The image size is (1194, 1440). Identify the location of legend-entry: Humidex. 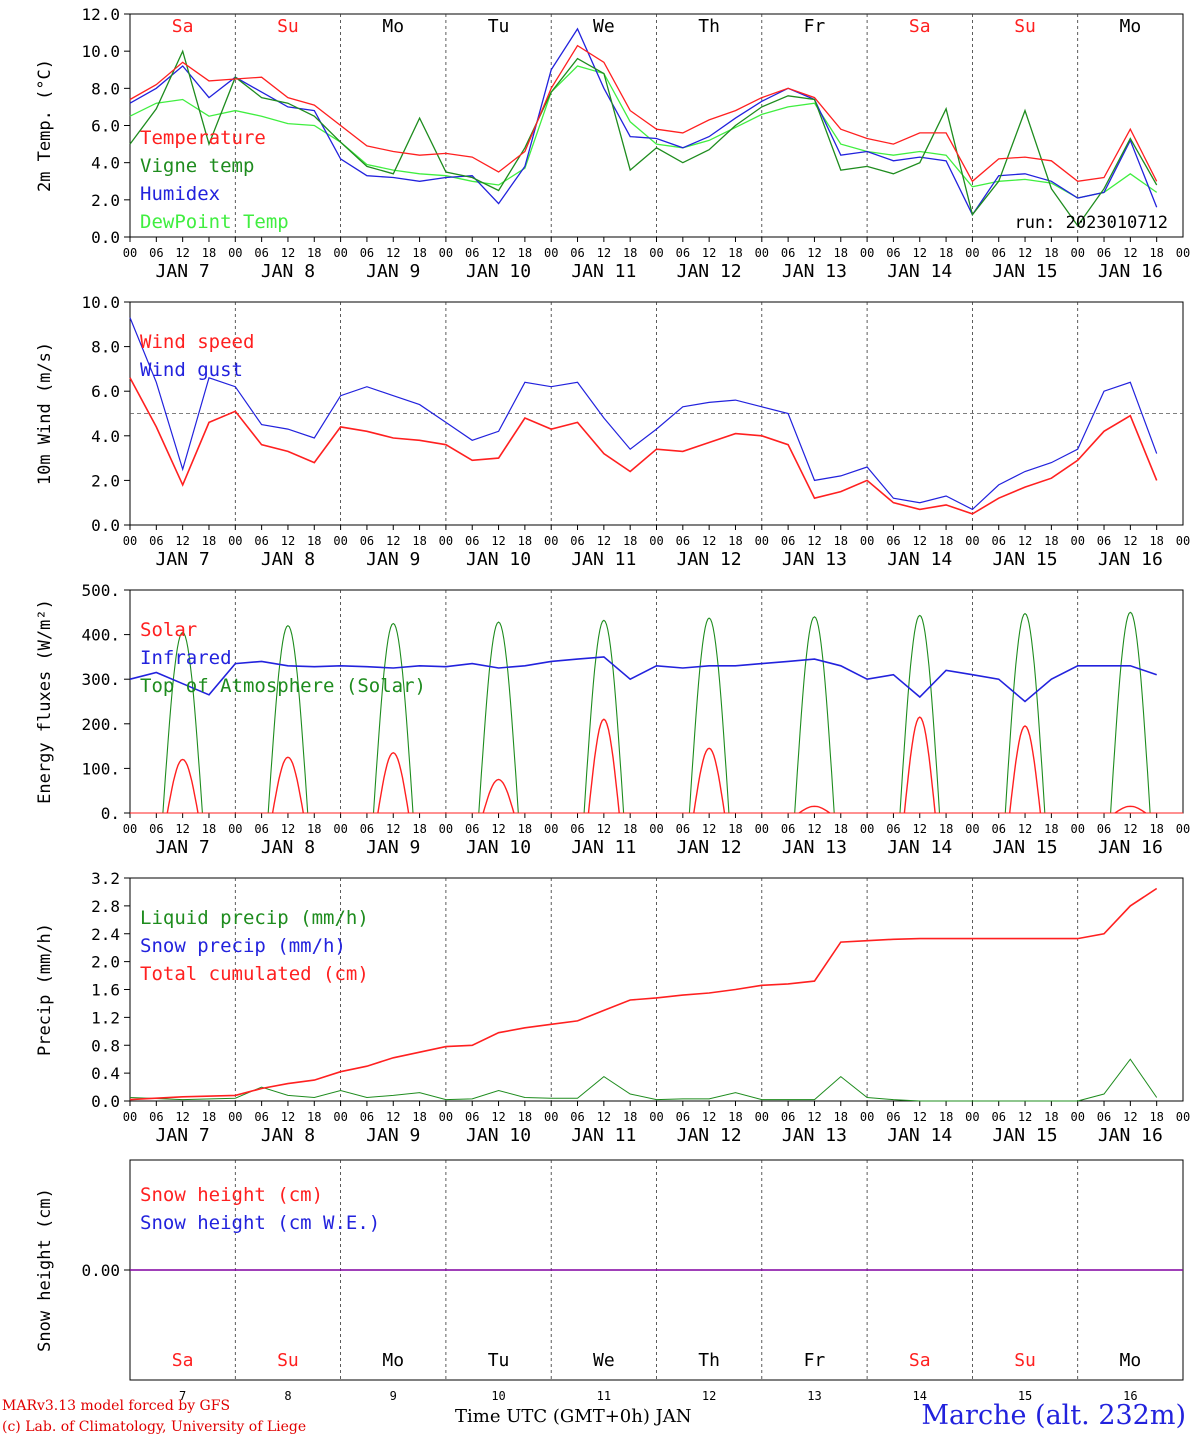
(180, 194).